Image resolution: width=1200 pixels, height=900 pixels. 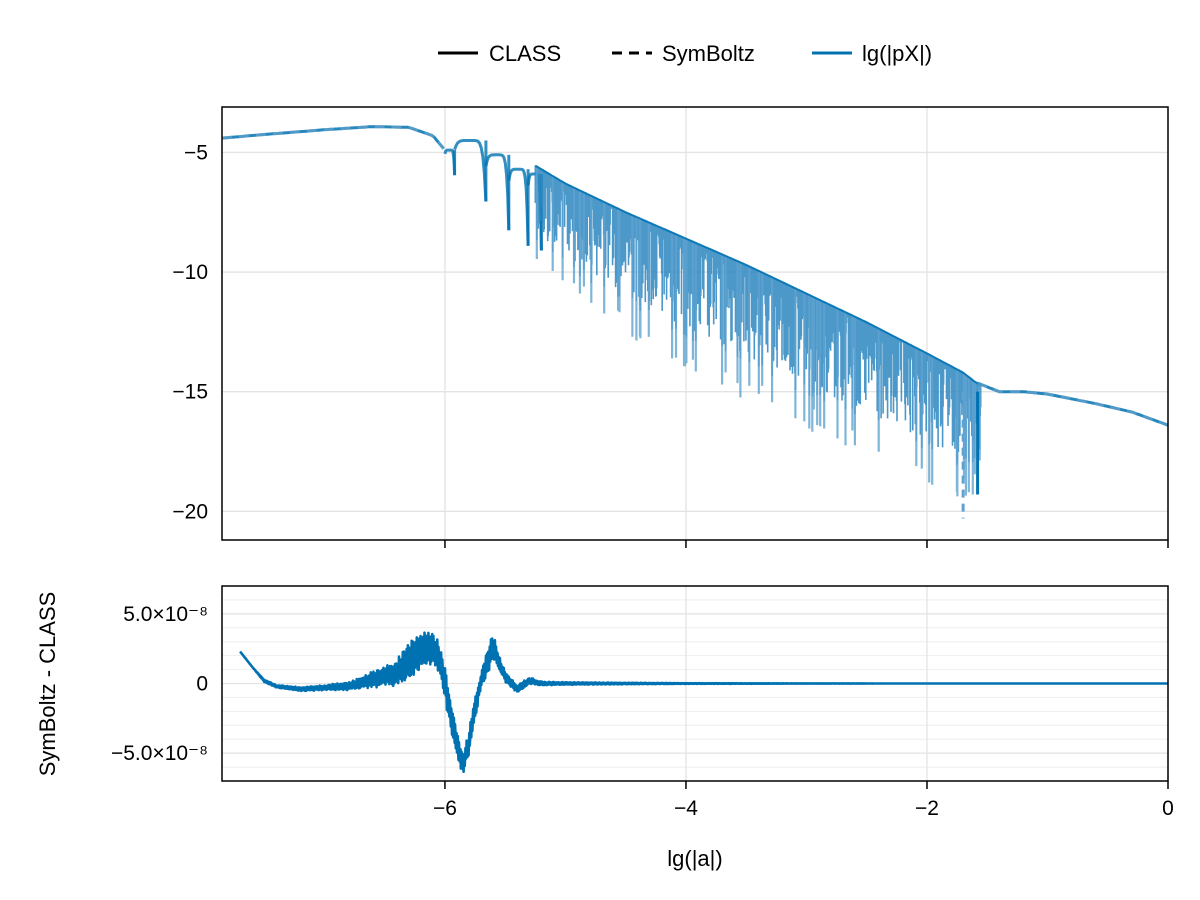 What do you see at coordinates (758, 275) in the screenshot?
I see `top-band-upper-edge` at bounding box center [758, 275].